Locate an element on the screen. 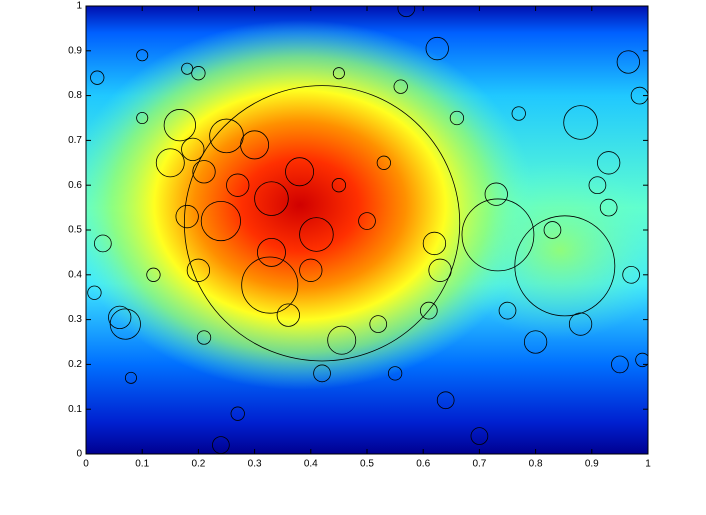 Image resolution: width=706 pixels, height=515 pixels. x-tick-label: 0.1 is located at coordinates (142, 464).